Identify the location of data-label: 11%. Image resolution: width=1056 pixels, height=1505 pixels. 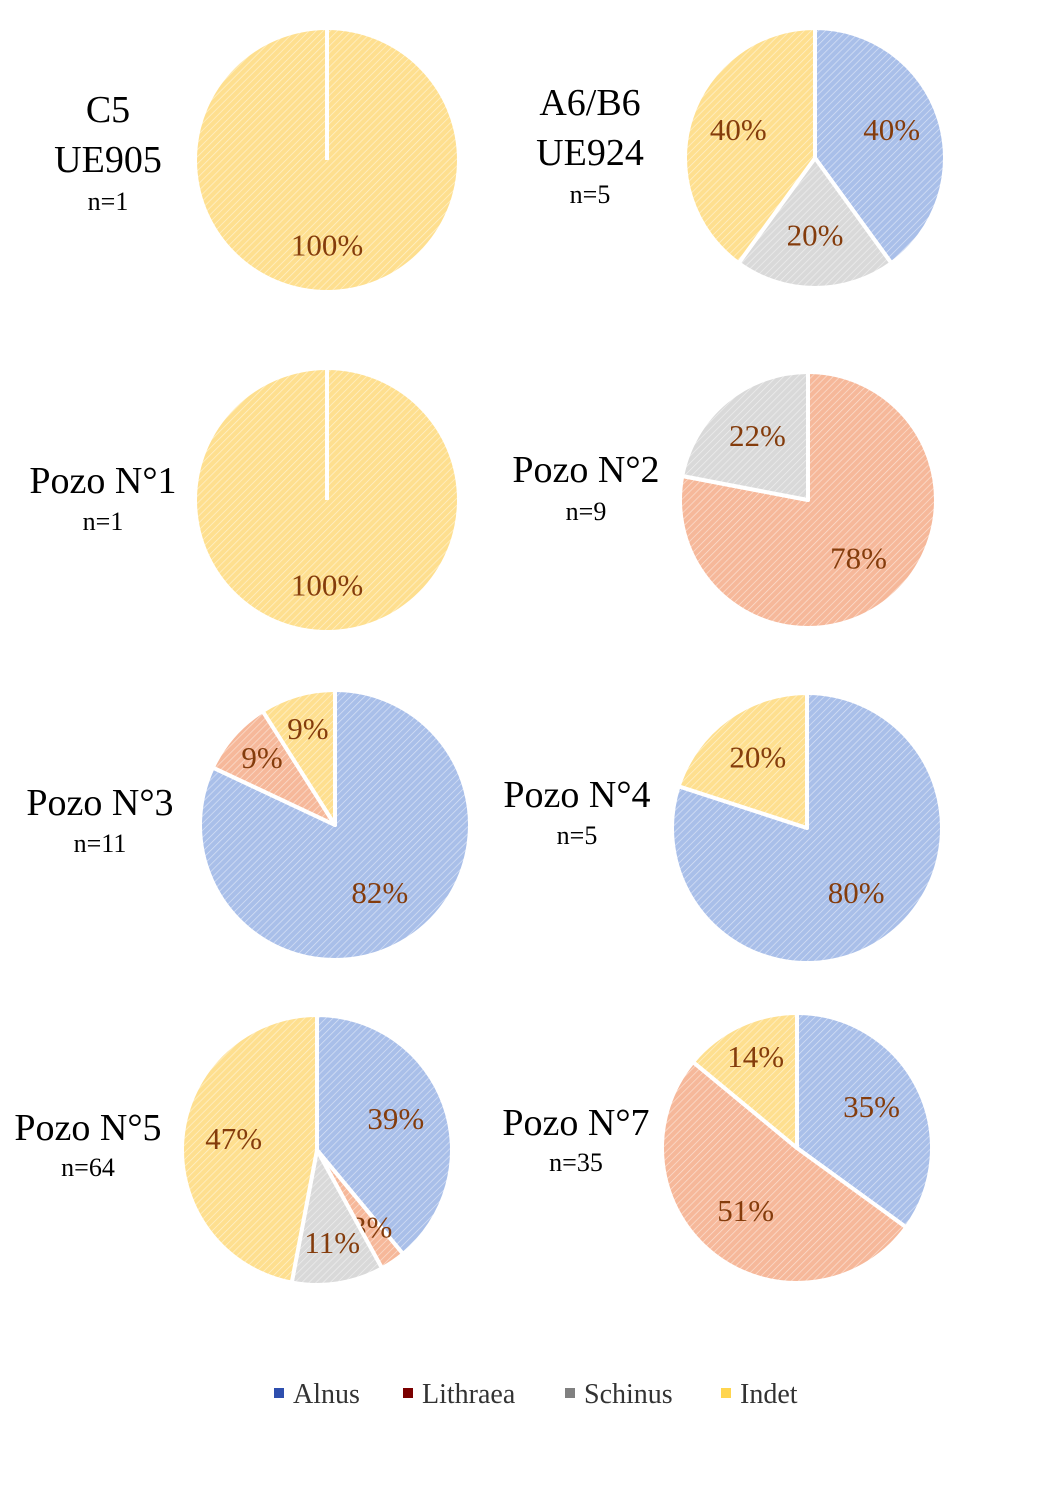
(332, 1242).